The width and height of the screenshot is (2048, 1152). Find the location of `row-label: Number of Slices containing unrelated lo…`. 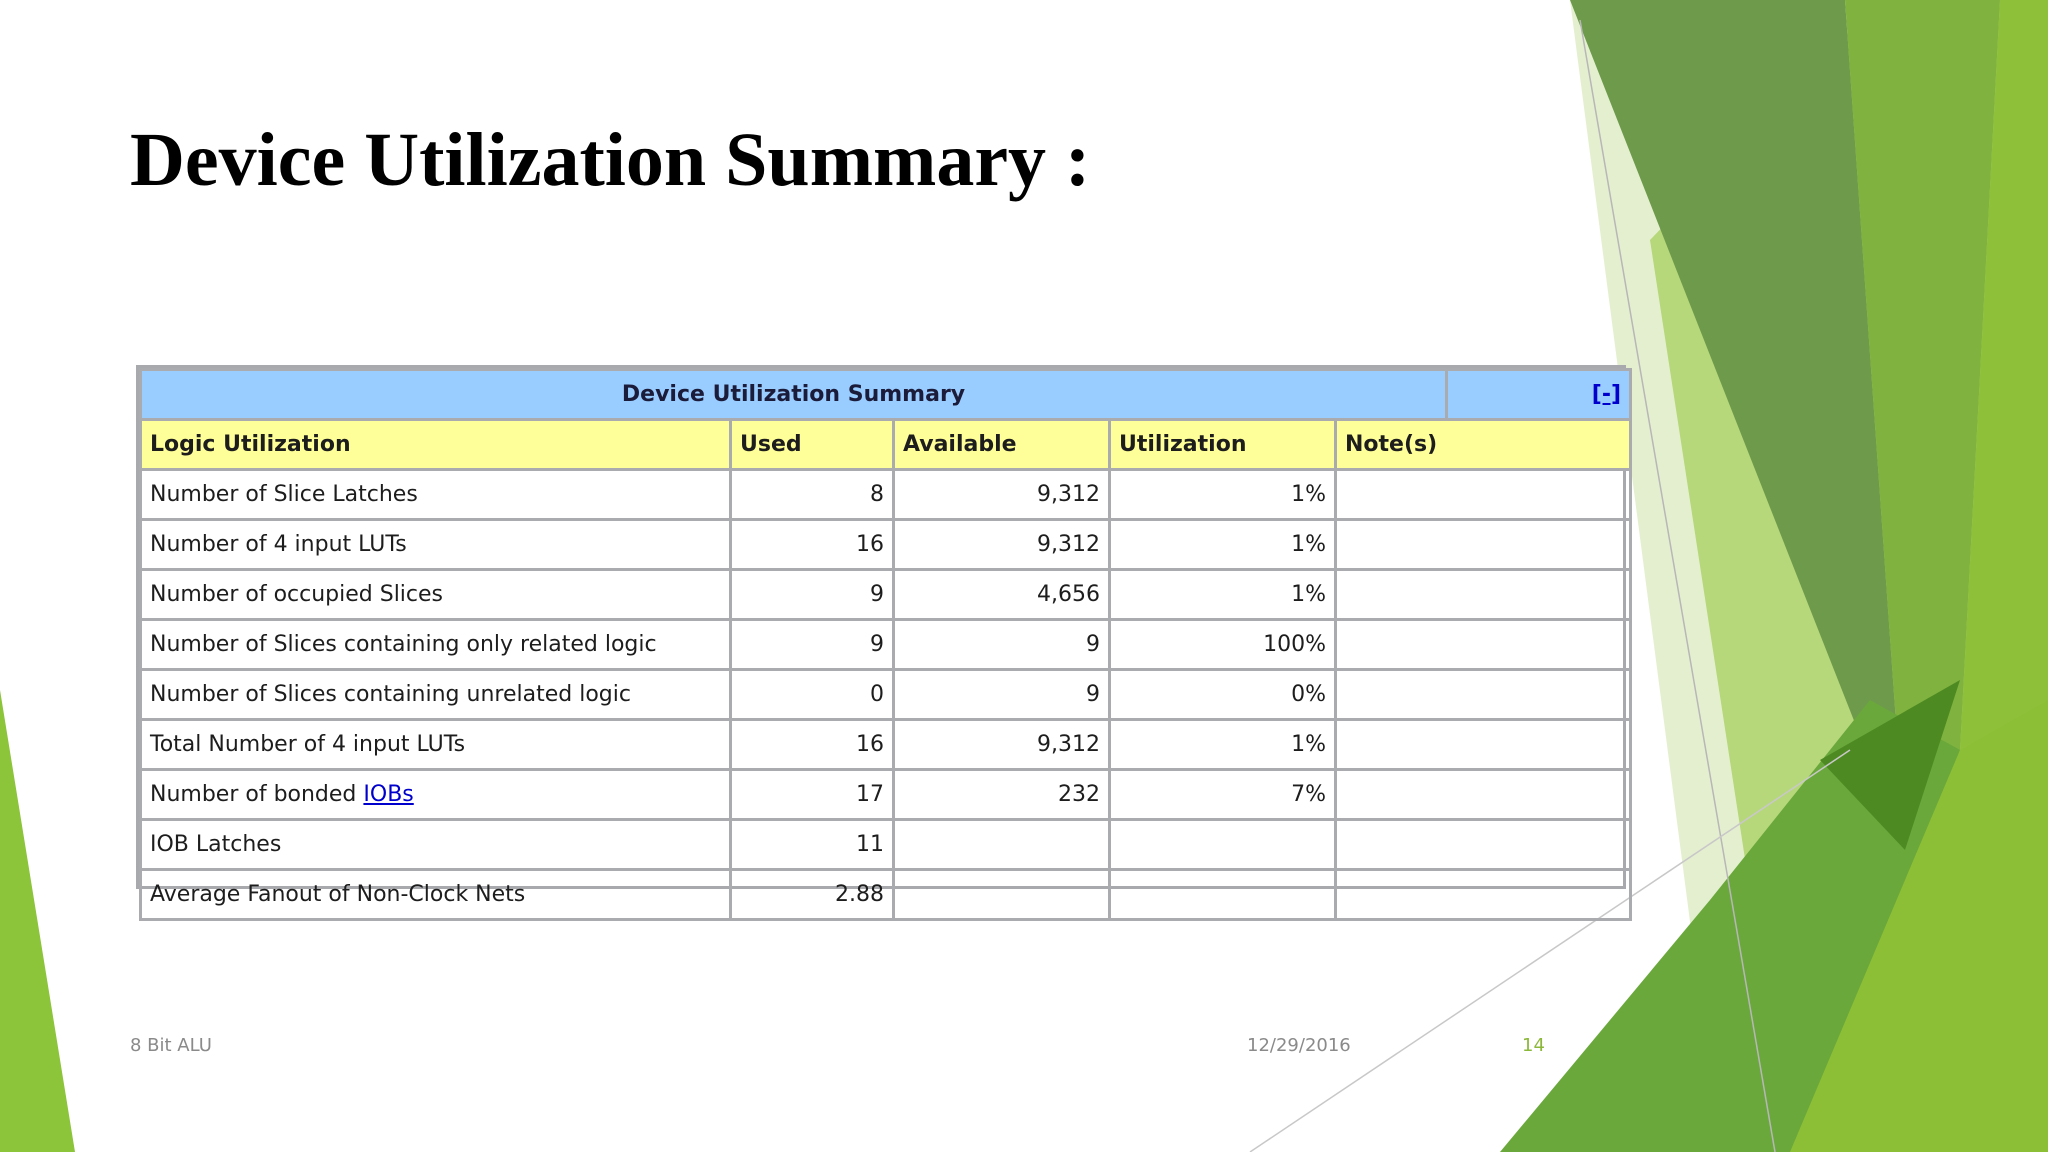

row-label: Number of Slices containing unrelated lo… is located at coordinates (435, 694).